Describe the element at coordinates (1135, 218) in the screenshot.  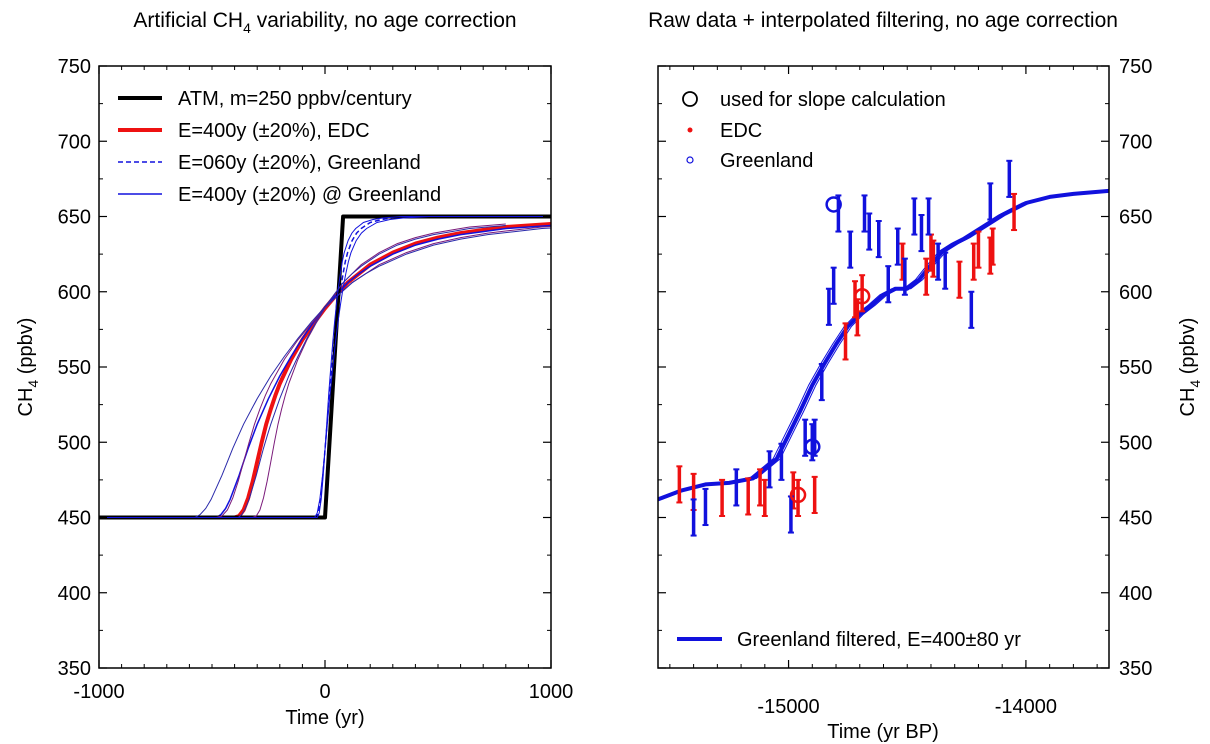
I see `right-y-tick-label: 650` at that location.